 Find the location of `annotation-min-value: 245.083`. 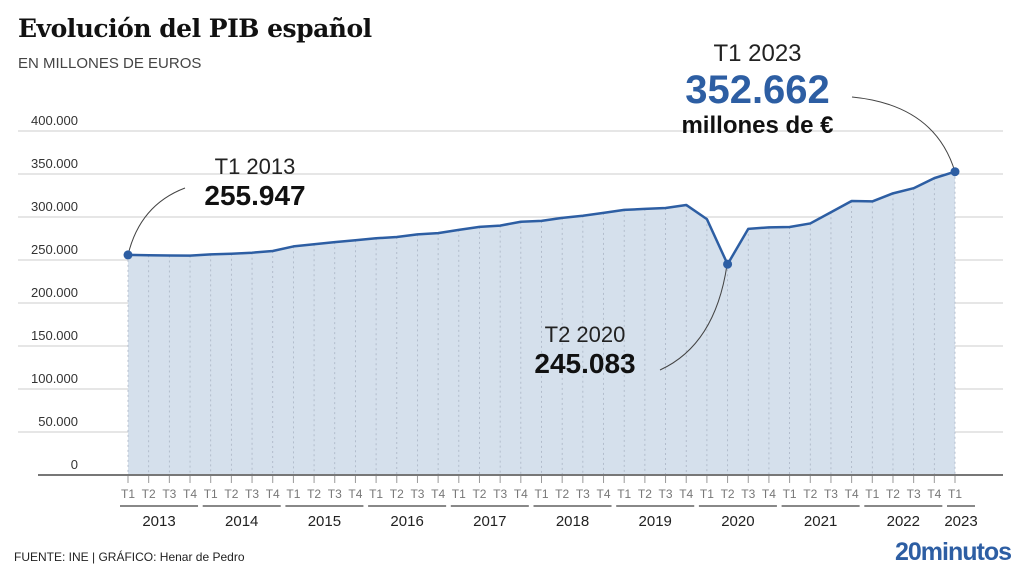

annotation-min-value: 245.083 is located at coordinates (585, 363).